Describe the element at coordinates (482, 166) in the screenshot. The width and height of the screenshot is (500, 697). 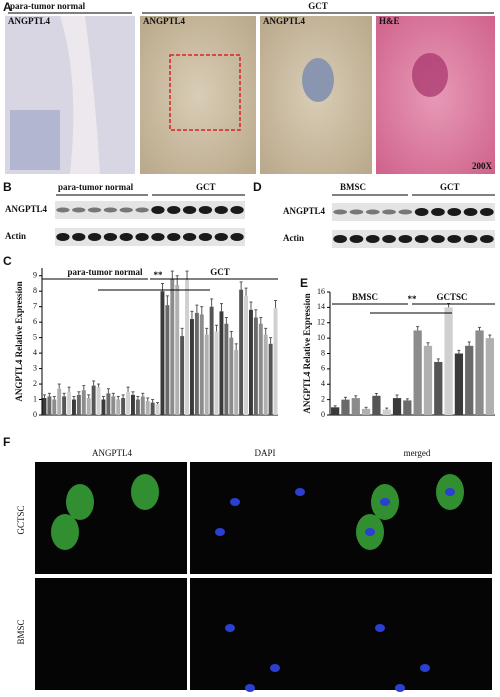
I see `magnification: 200X` at that location.